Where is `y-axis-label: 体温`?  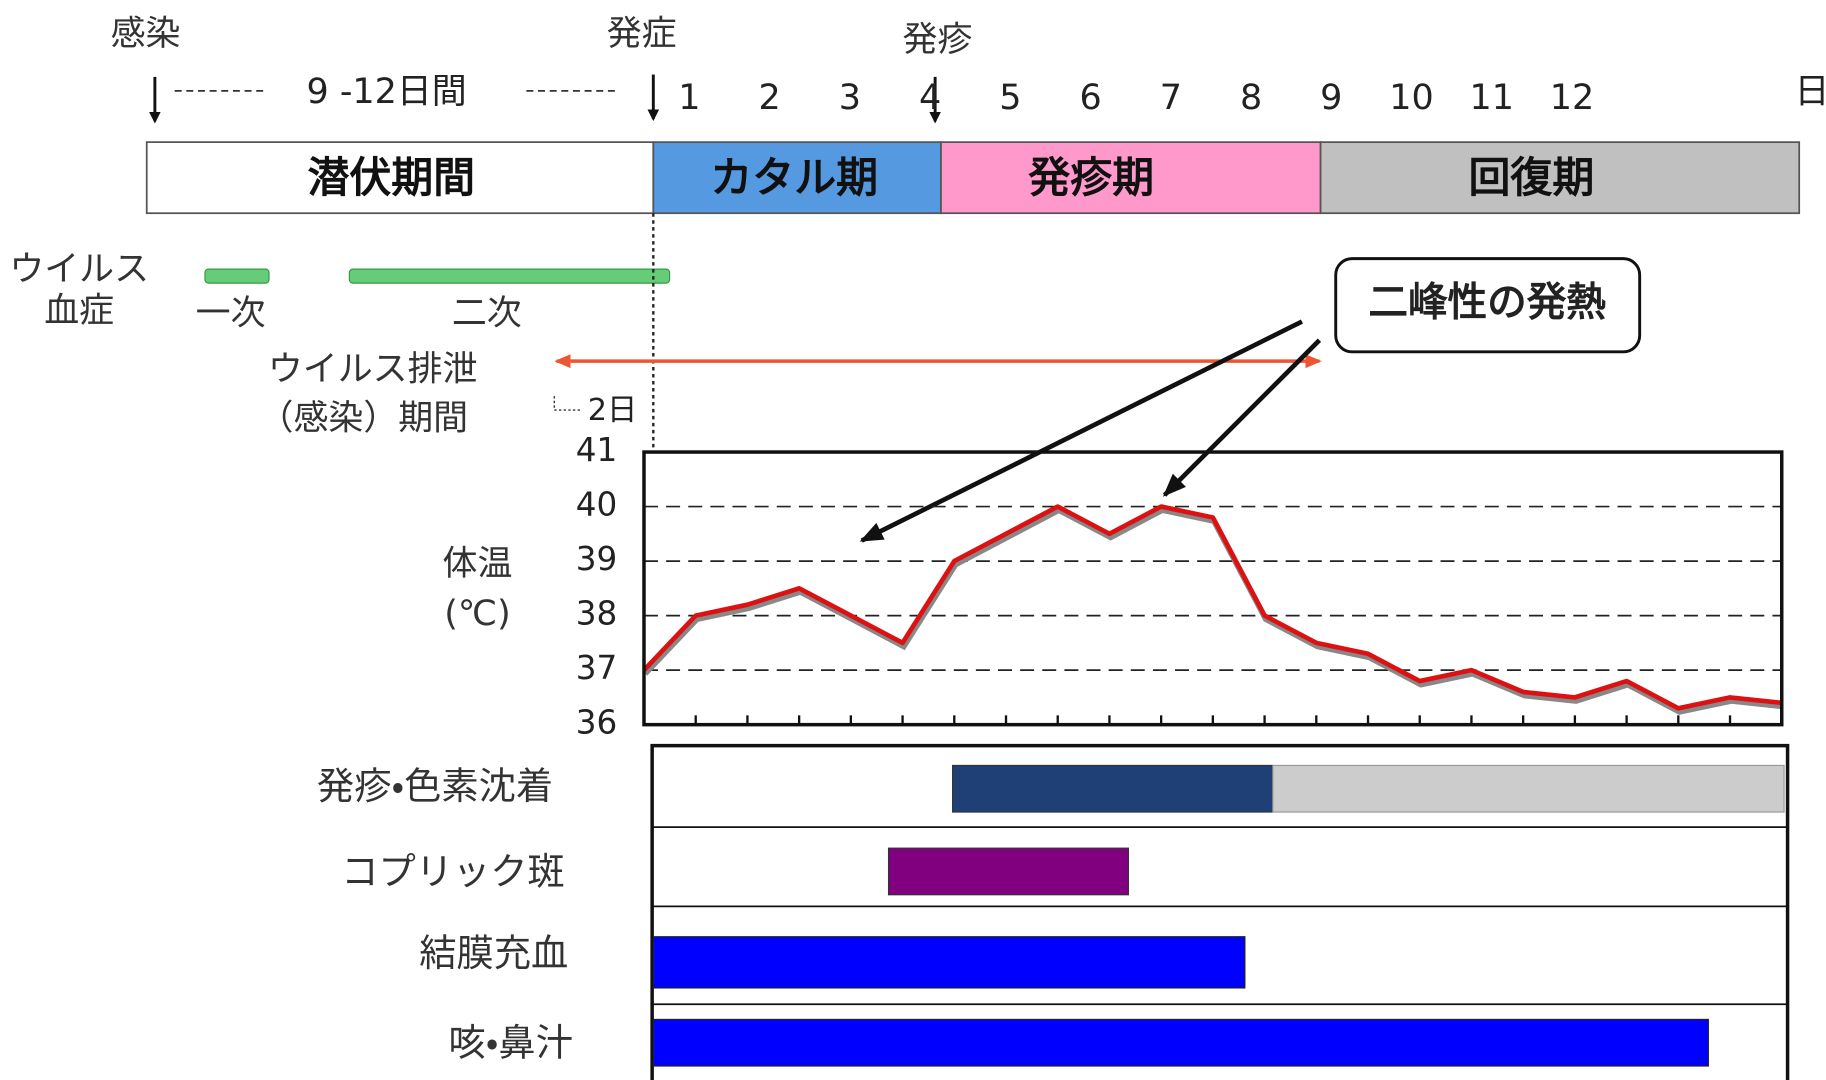 y-axis-label: 体温 is located at coordinates (478, 564).